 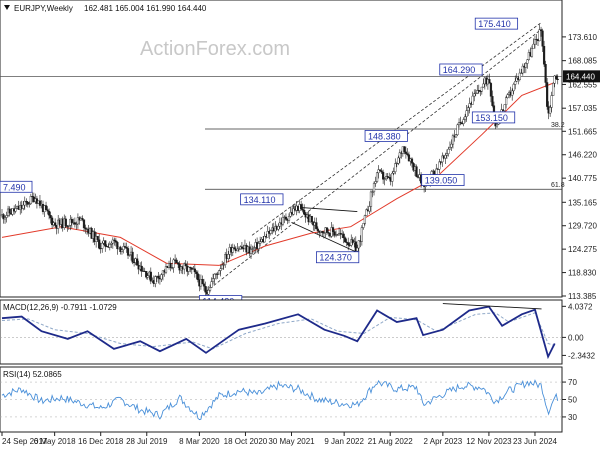 What do you see at coordinates (199, 441) in the screenshot?
I see `x-tick-label: 8 Mar 2020` at bounding box center [199, 441].